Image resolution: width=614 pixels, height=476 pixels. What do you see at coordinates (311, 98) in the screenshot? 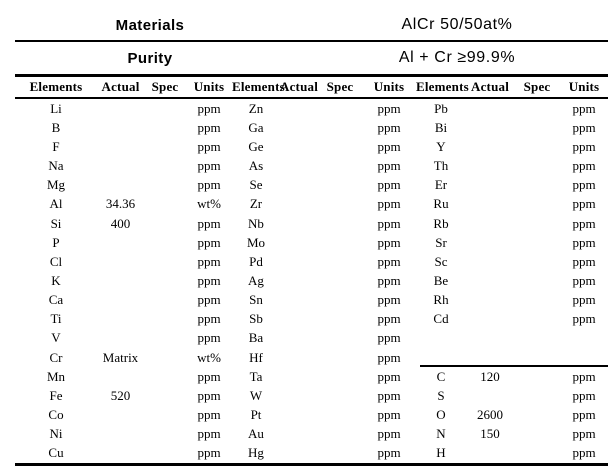
I see `divider-below-column-headers` at bounding box center [311, 98].